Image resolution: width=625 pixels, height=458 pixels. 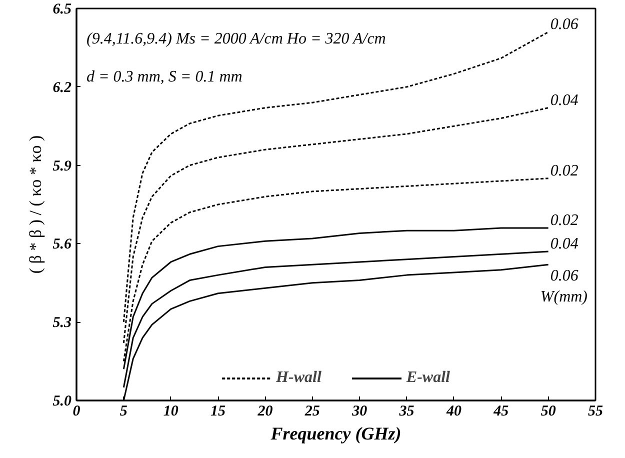 I want to click on legend-label: E-wall, so click(x=428, y=378).